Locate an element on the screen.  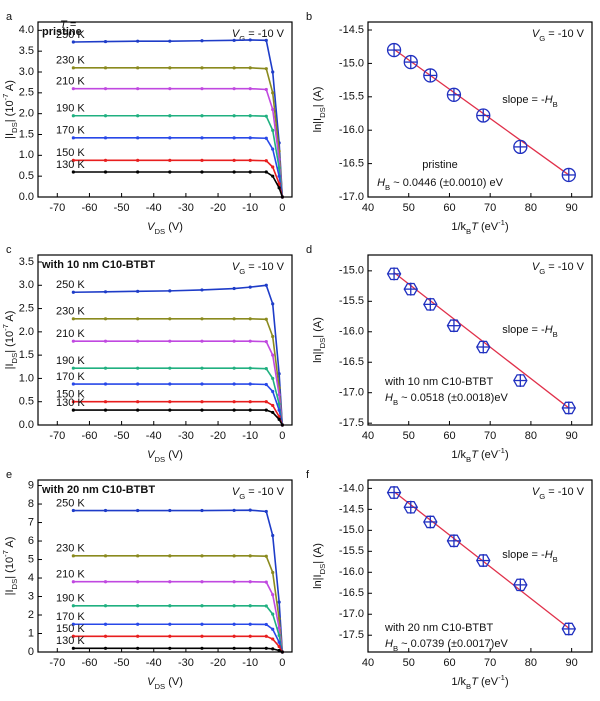
y-axis-label-part: ln|I is located at coordinates (318, 125).